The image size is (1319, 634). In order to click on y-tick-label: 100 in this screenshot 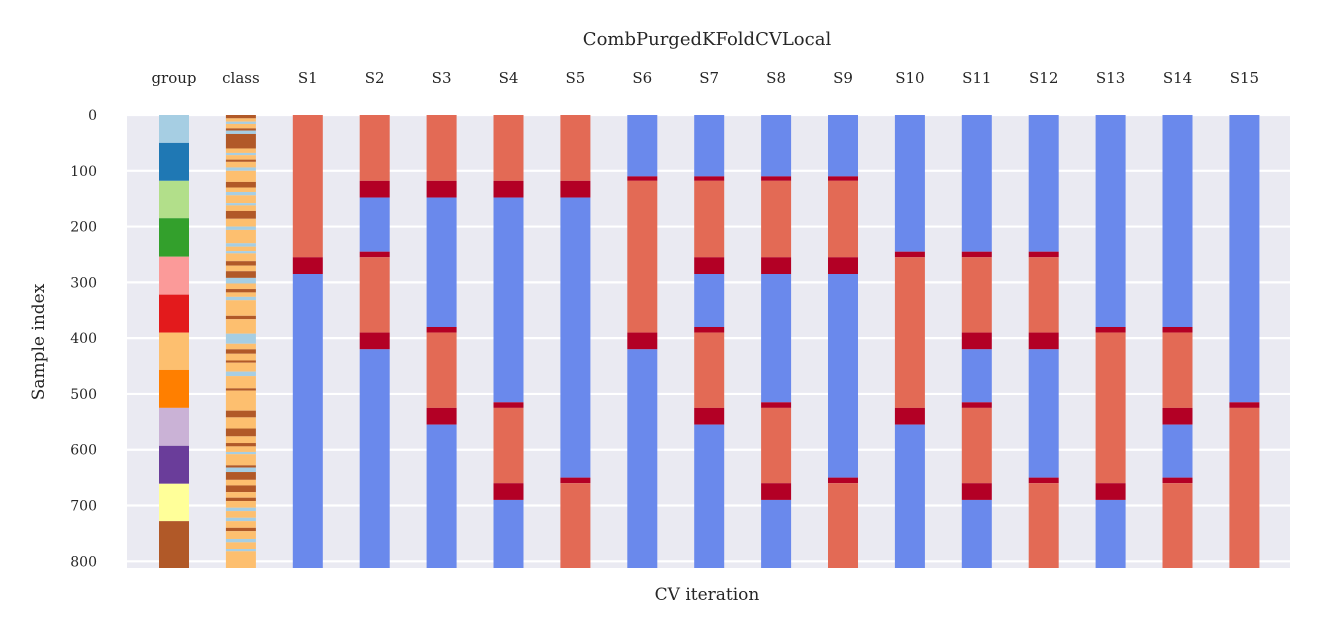, I will do `click(83, 172)`.